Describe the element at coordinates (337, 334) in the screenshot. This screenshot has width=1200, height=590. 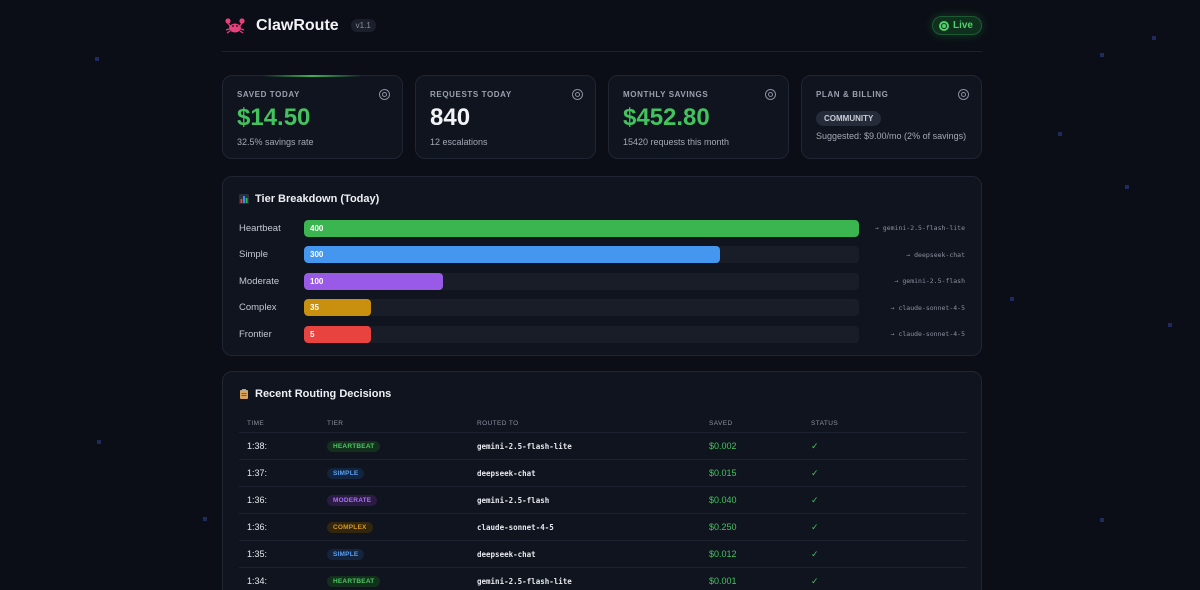
I see `tier-bar: 5` at that location.